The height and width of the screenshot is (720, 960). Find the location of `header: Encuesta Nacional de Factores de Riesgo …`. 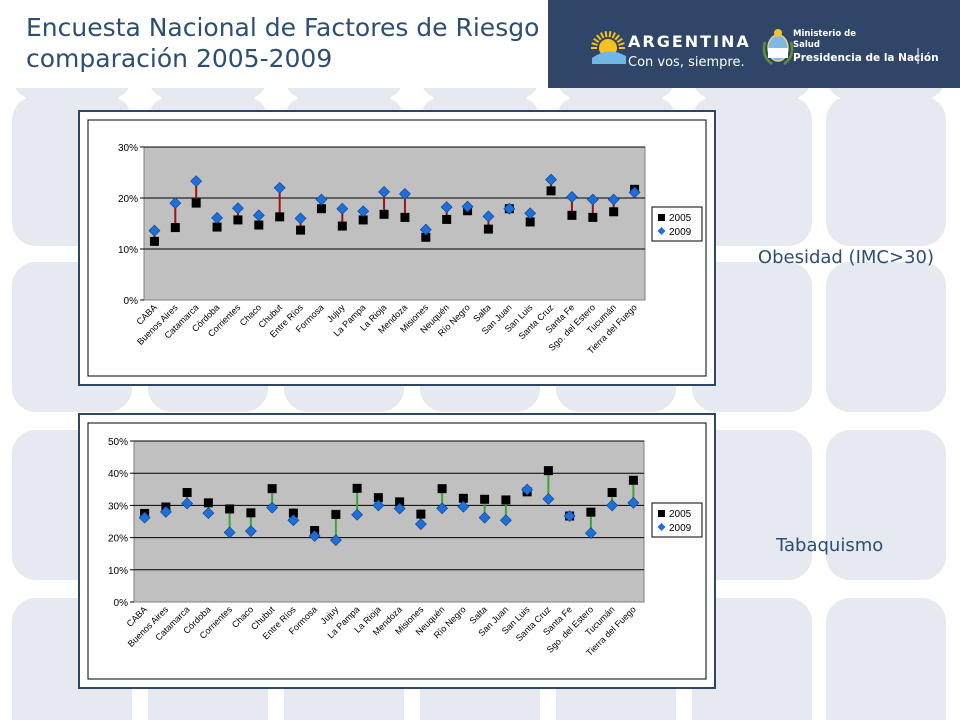

header: Encuesta Nacional de Factores de Riesgo … is located at coordinates (480, 44).